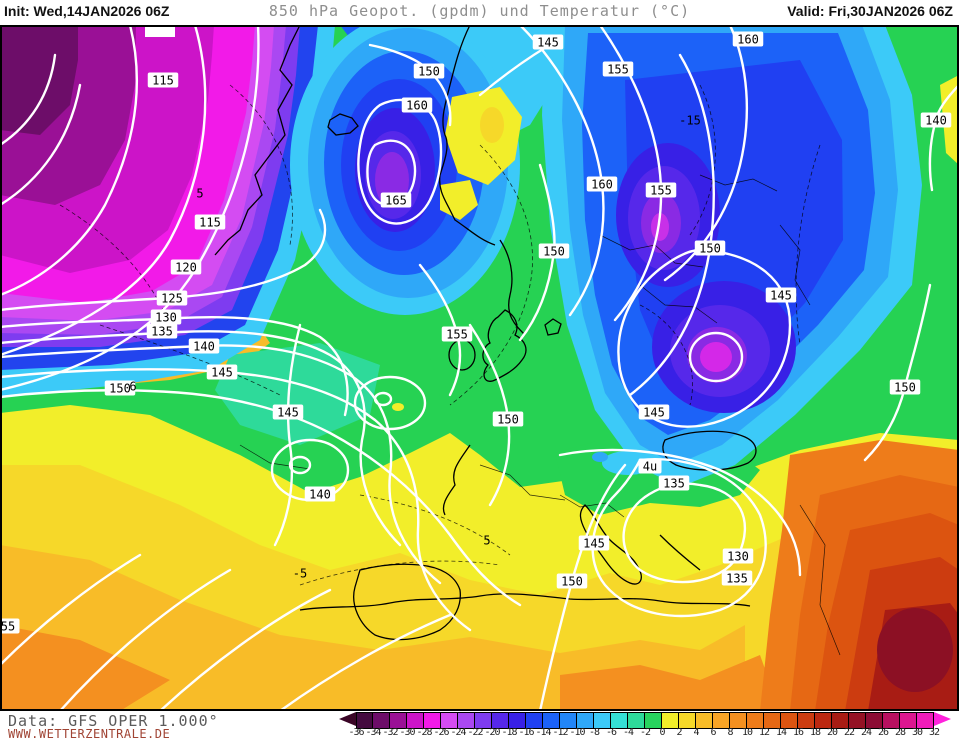 Image resolution: width=959 pixels, height=741 pixels. I want to click on colorbar-tick: 22, so click(849, 732).